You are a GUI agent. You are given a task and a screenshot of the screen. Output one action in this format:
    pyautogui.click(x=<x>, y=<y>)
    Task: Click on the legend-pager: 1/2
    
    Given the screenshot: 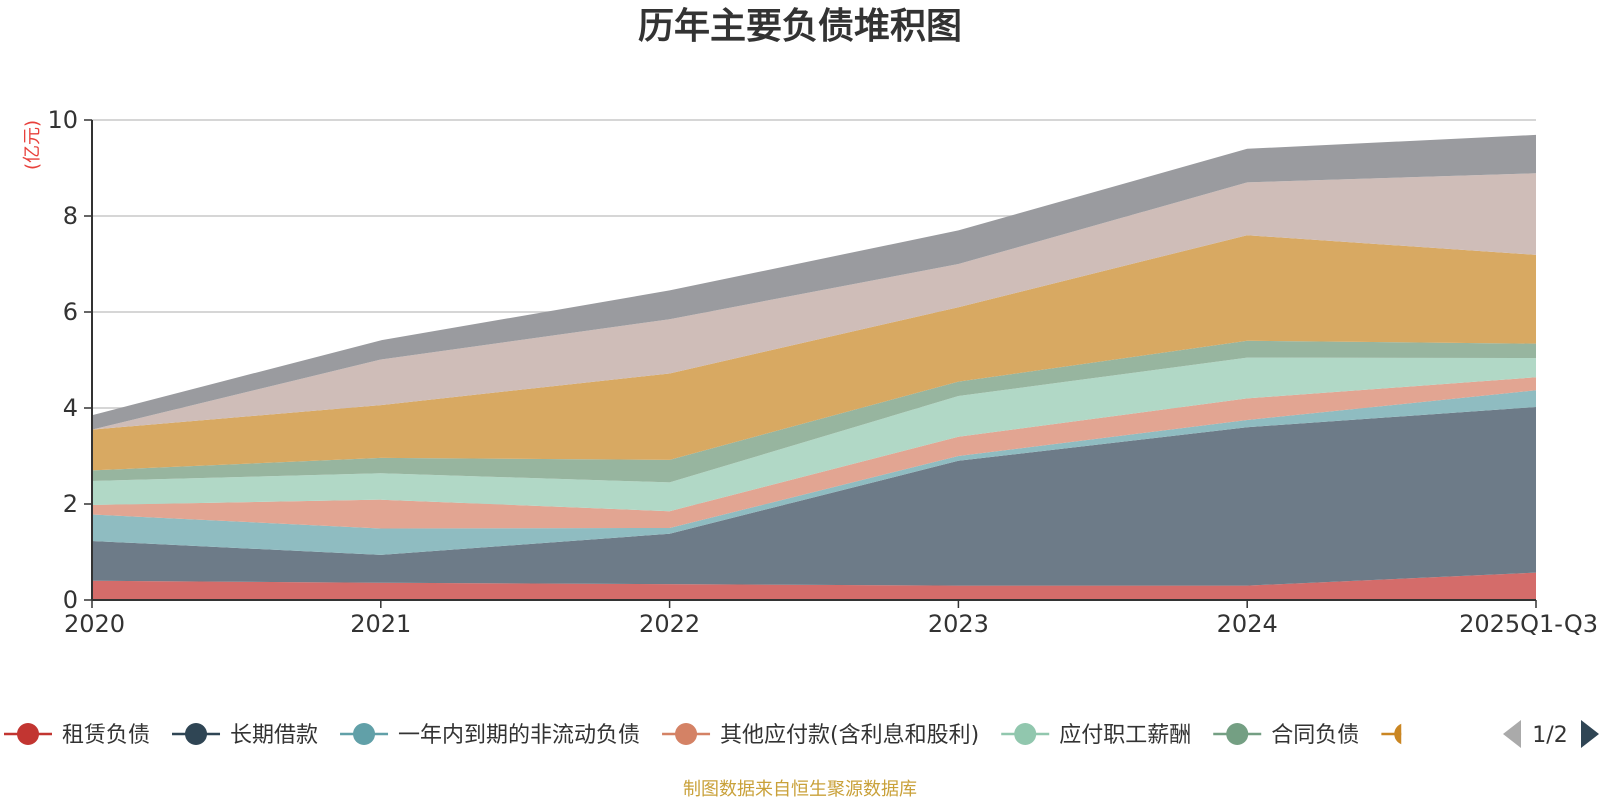 What is the action you would take?
    pyautogui.click(x=1551, y=734)
    